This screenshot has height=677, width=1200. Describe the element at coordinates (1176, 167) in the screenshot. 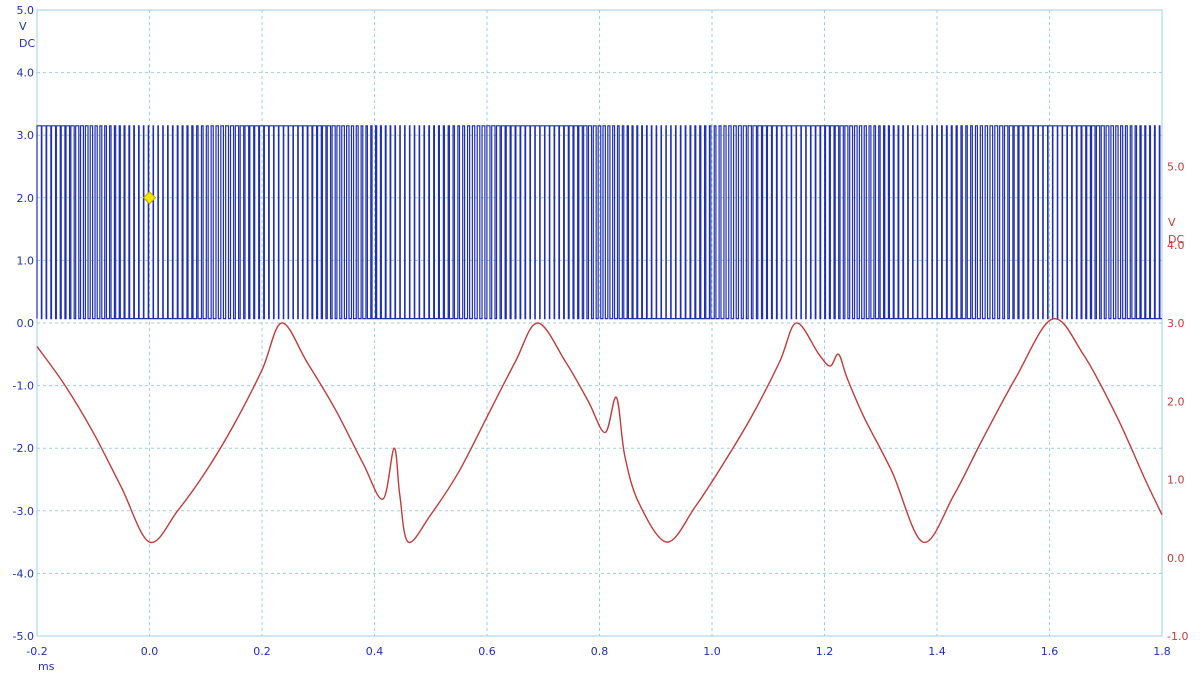

I see `right-tick-label: 5.0` at that location.